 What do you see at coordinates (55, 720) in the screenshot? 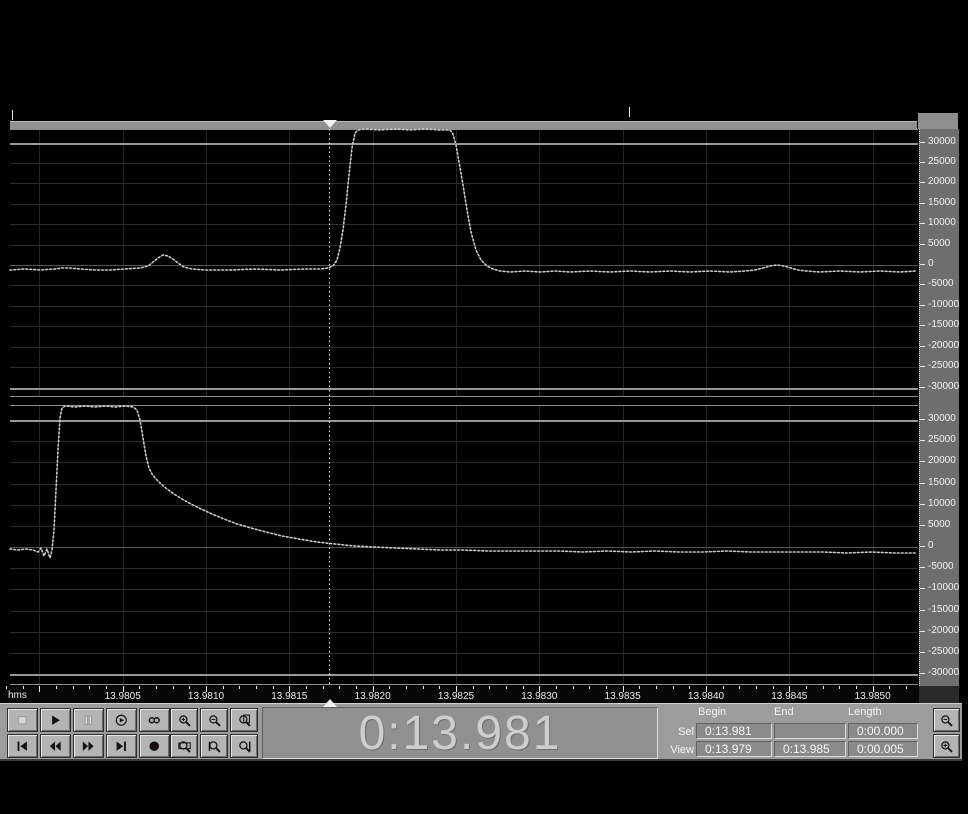
I see `play-button` at bounding box center [55, 720].